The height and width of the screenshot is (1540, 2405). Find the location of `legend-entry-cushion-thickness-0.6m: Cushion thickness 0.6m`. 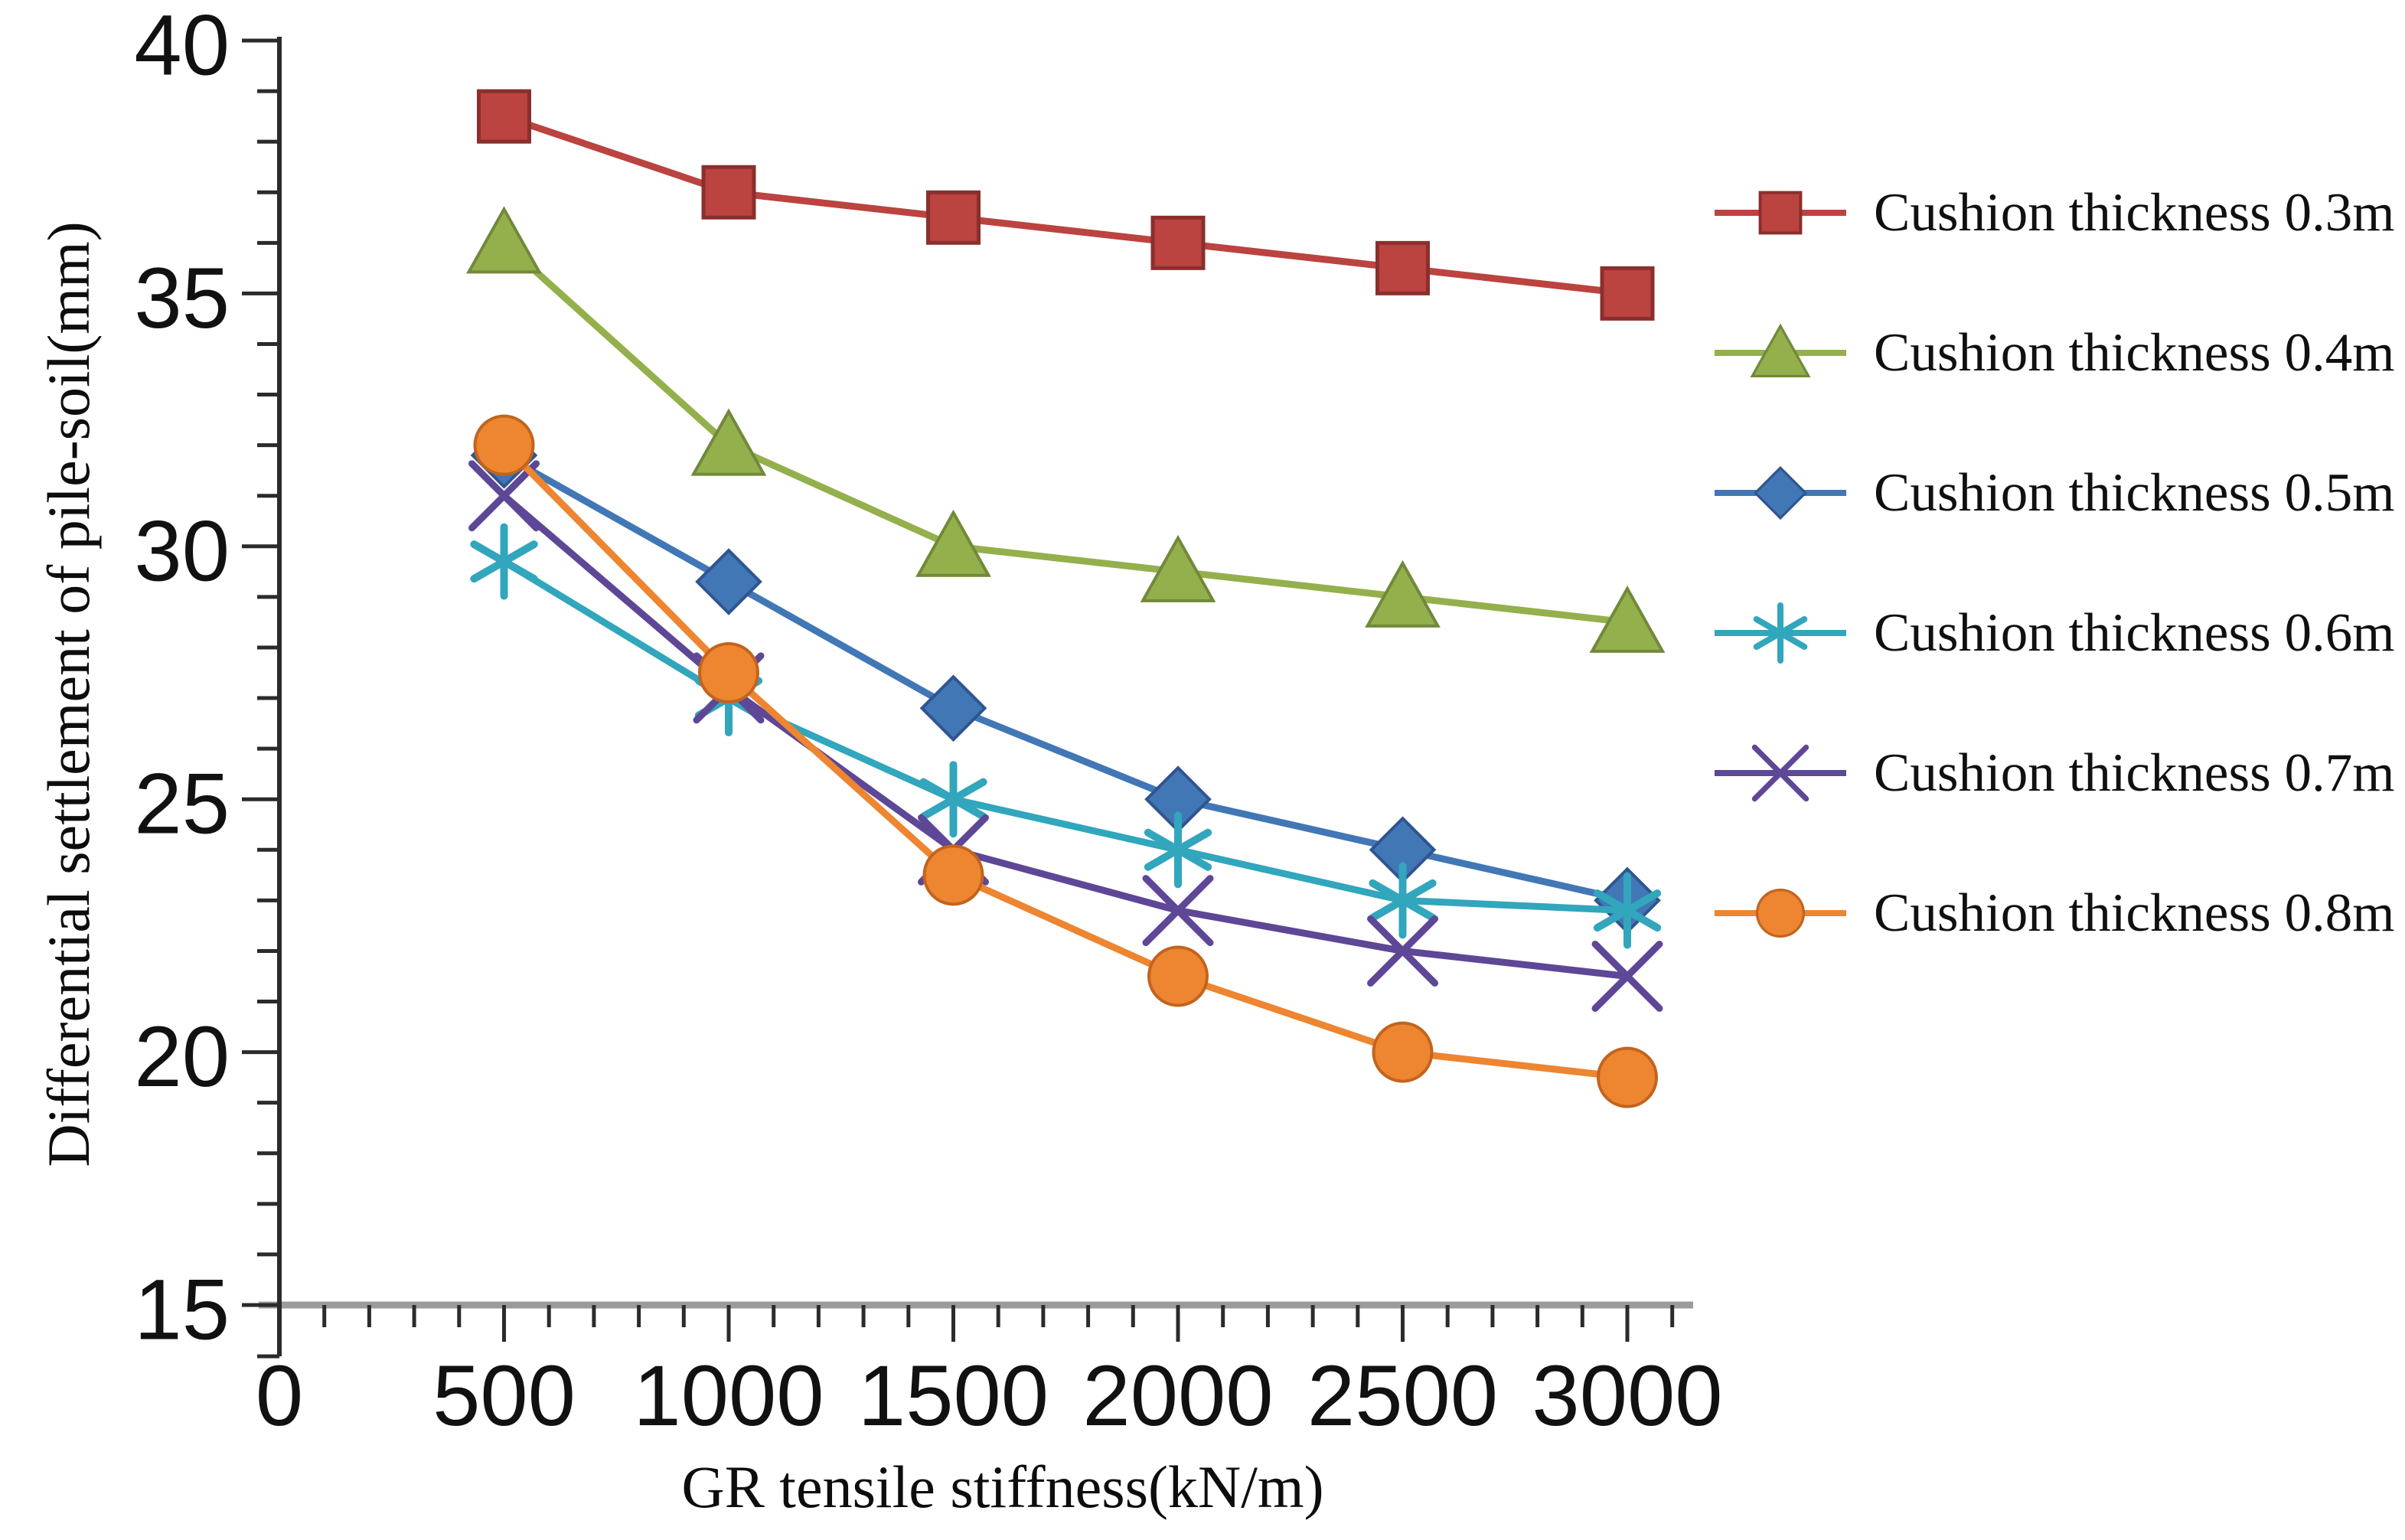

legend-entry-cushion-thickness-0.6m: Cushion thickness 0.6m is located at coordinates (2053, 633).